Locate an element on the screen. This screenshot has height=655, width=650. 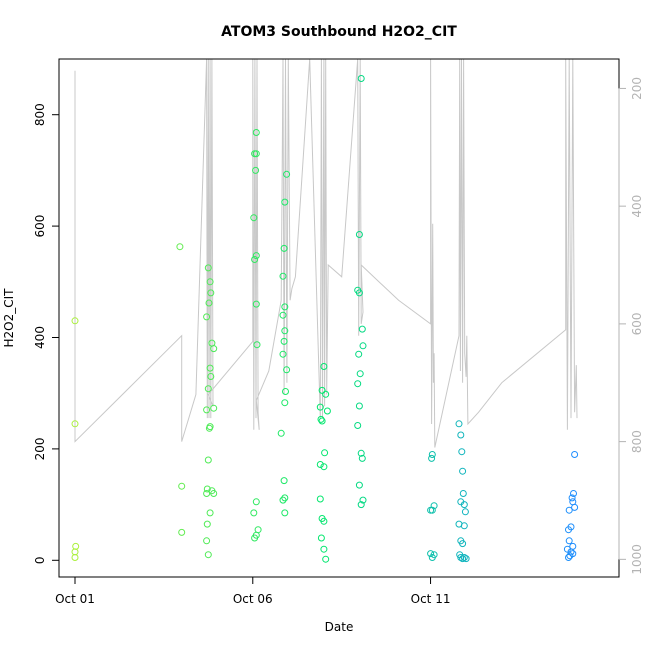
x-tick-label: Oct 06 is located at coordinates (253, 599).